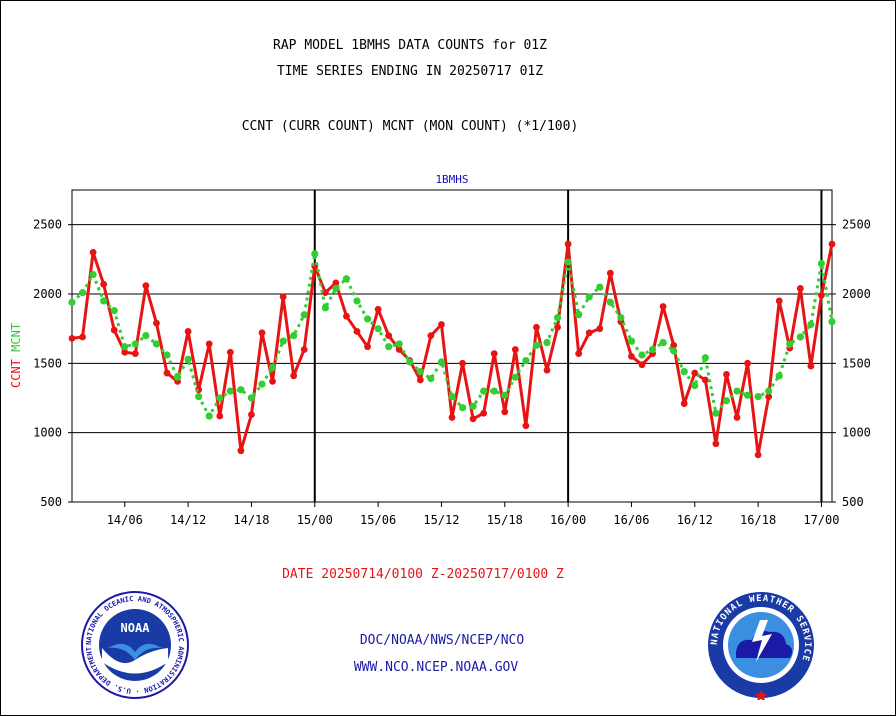 This screenshot has width=896, height=716. I want to click on website-link: WWW.NCO.NCEP.NOAA.GOV, so click(436, 667).